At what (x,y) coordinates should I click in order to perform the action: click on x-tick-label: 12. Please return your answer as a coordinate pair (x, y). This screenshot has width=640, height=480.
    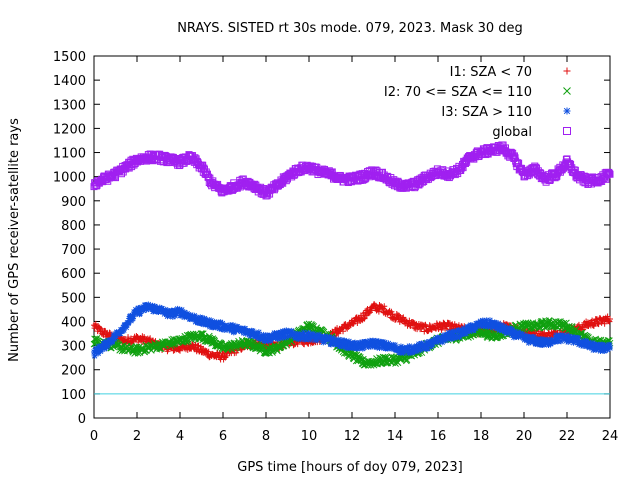
    Looking at the image, I should click on (352, 436).